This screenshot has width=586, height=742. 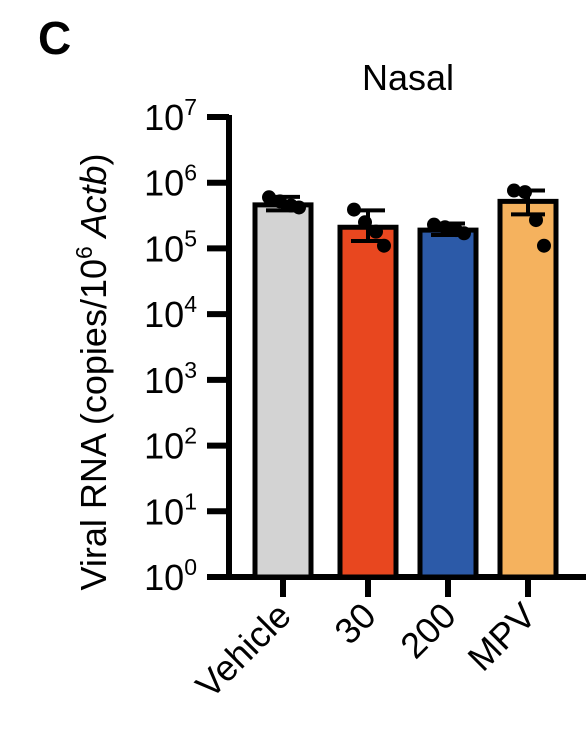 I want to click on y-tick-exponent: 0, so click(x=190, y=567).